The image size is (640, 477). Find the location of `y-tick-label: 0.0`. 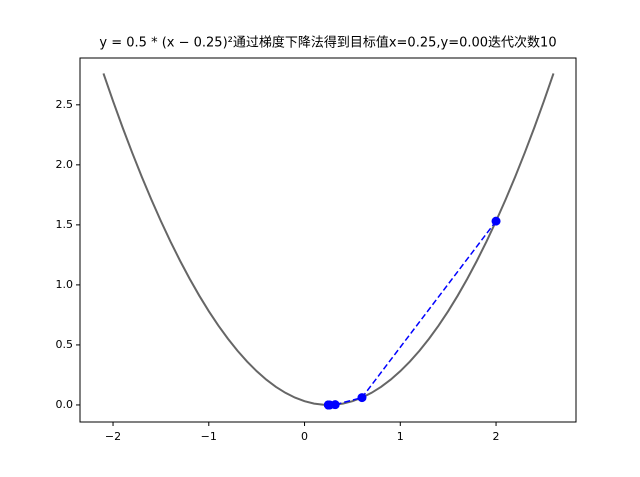

y-tick-label: 0.0 is located at coordinates (65, 404).